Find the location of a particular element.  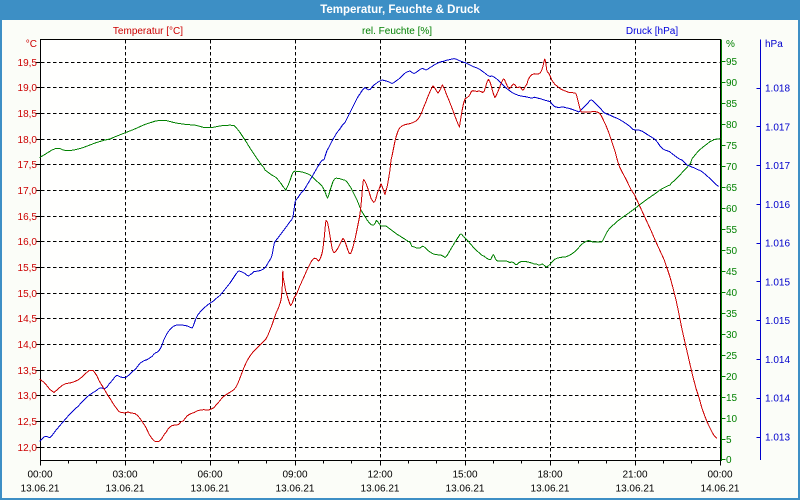

svg-text: 30 is located at coordinates (732, 335).